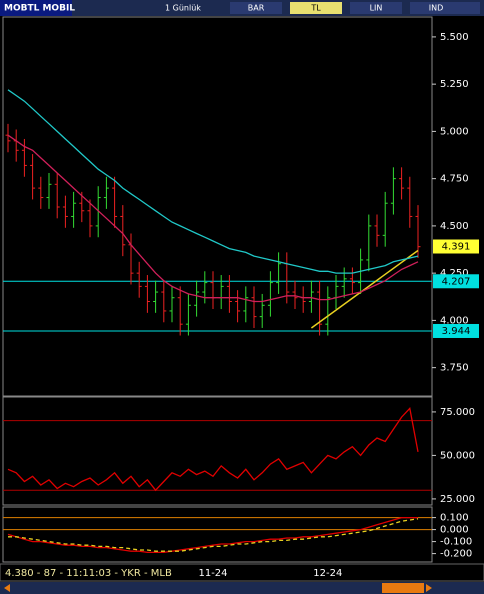 This screenshot has height=594, width=484. Describe the element at coordinates (183, 8) in the screenshot. I see `period: 1 Günlük` at that location.